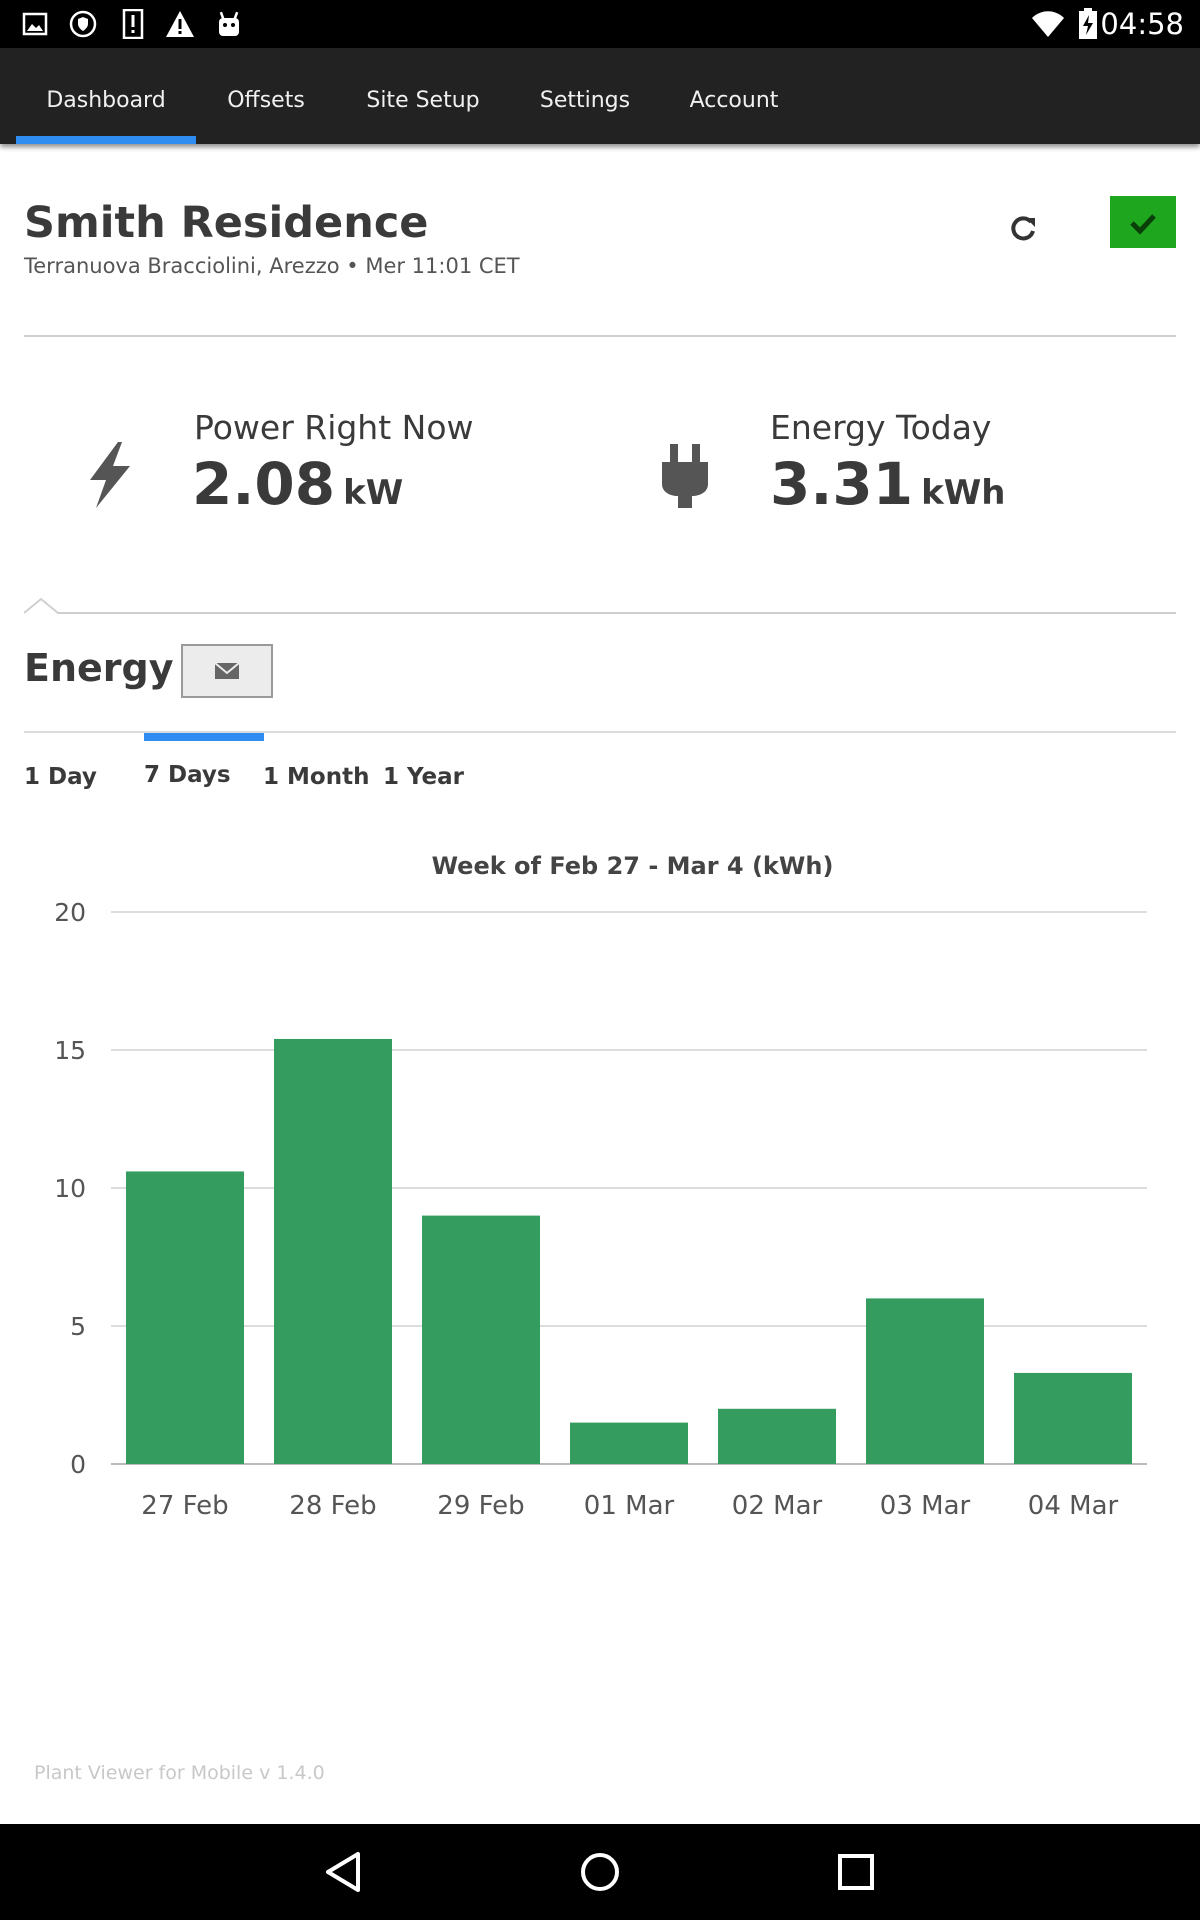  What do you see at coordinates (600, 605) in the screenshot?
I see `section-divider-notch` at bounding box center [600, 605].